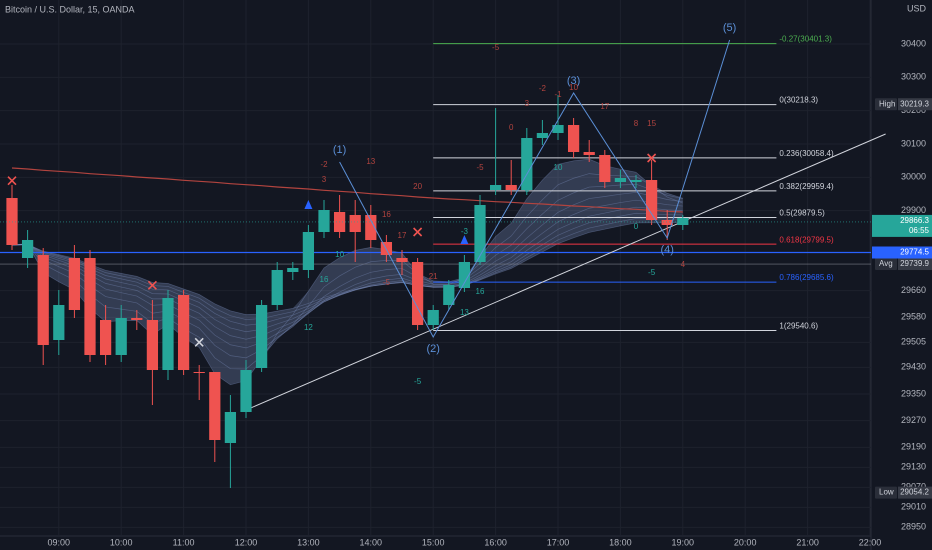  I want to click on y-tick-label: 30300, so click(913, 77).